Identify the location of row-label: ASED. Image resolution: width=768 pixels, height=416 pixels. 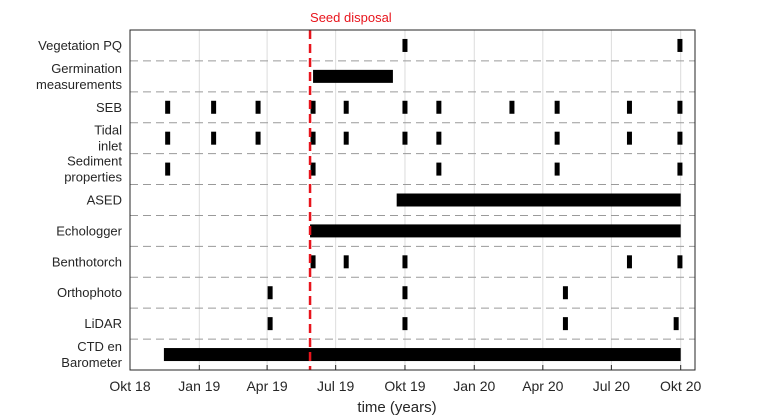
(104, 200).